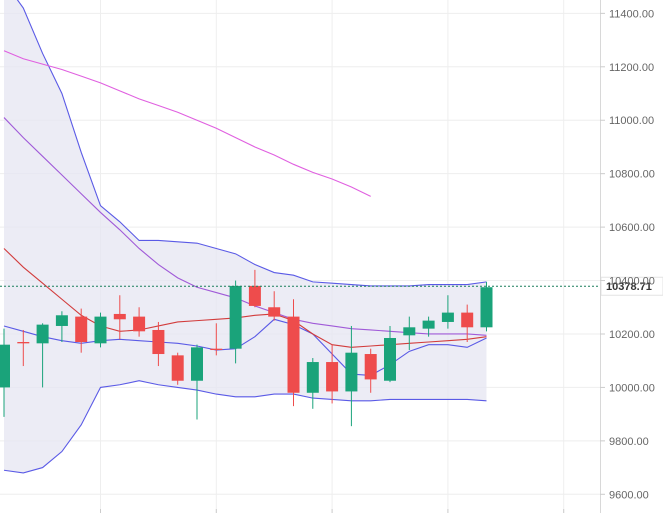 The width and height of the screenshot is (663, 518). I want to click on bollinger-mid-line, so click(245, 347).